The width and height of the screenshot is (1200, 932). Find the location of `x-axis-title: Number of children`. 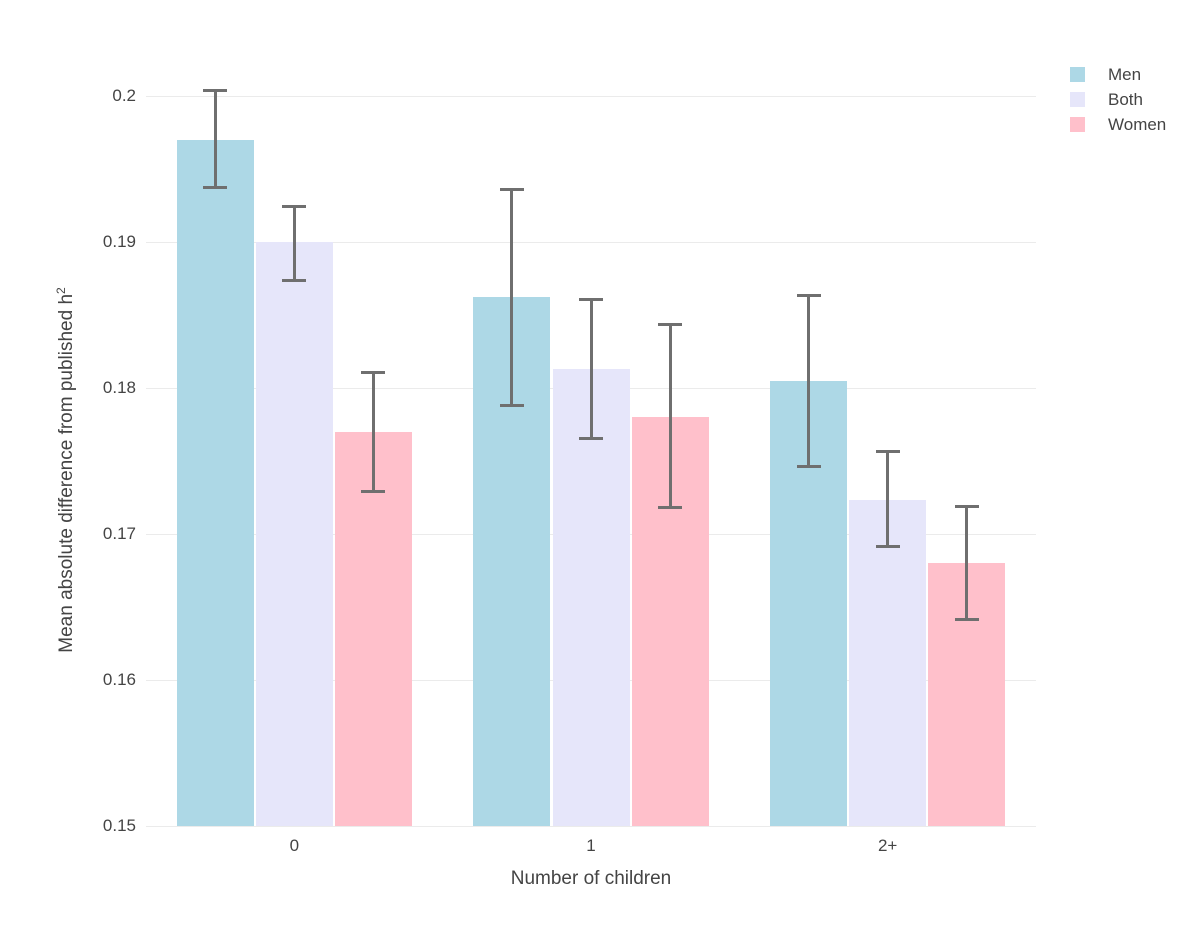

x-axis-title: Number of children is located at coordinates (591, 878).